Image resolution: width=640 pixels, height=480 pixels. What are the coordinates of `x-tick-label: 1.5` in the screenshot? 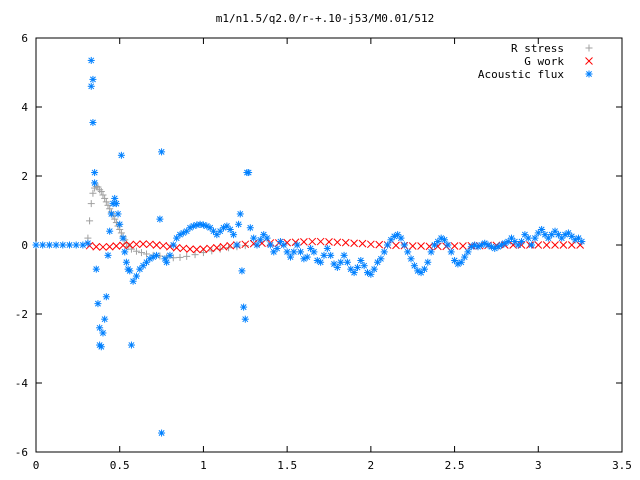 It's located at (287, 465).